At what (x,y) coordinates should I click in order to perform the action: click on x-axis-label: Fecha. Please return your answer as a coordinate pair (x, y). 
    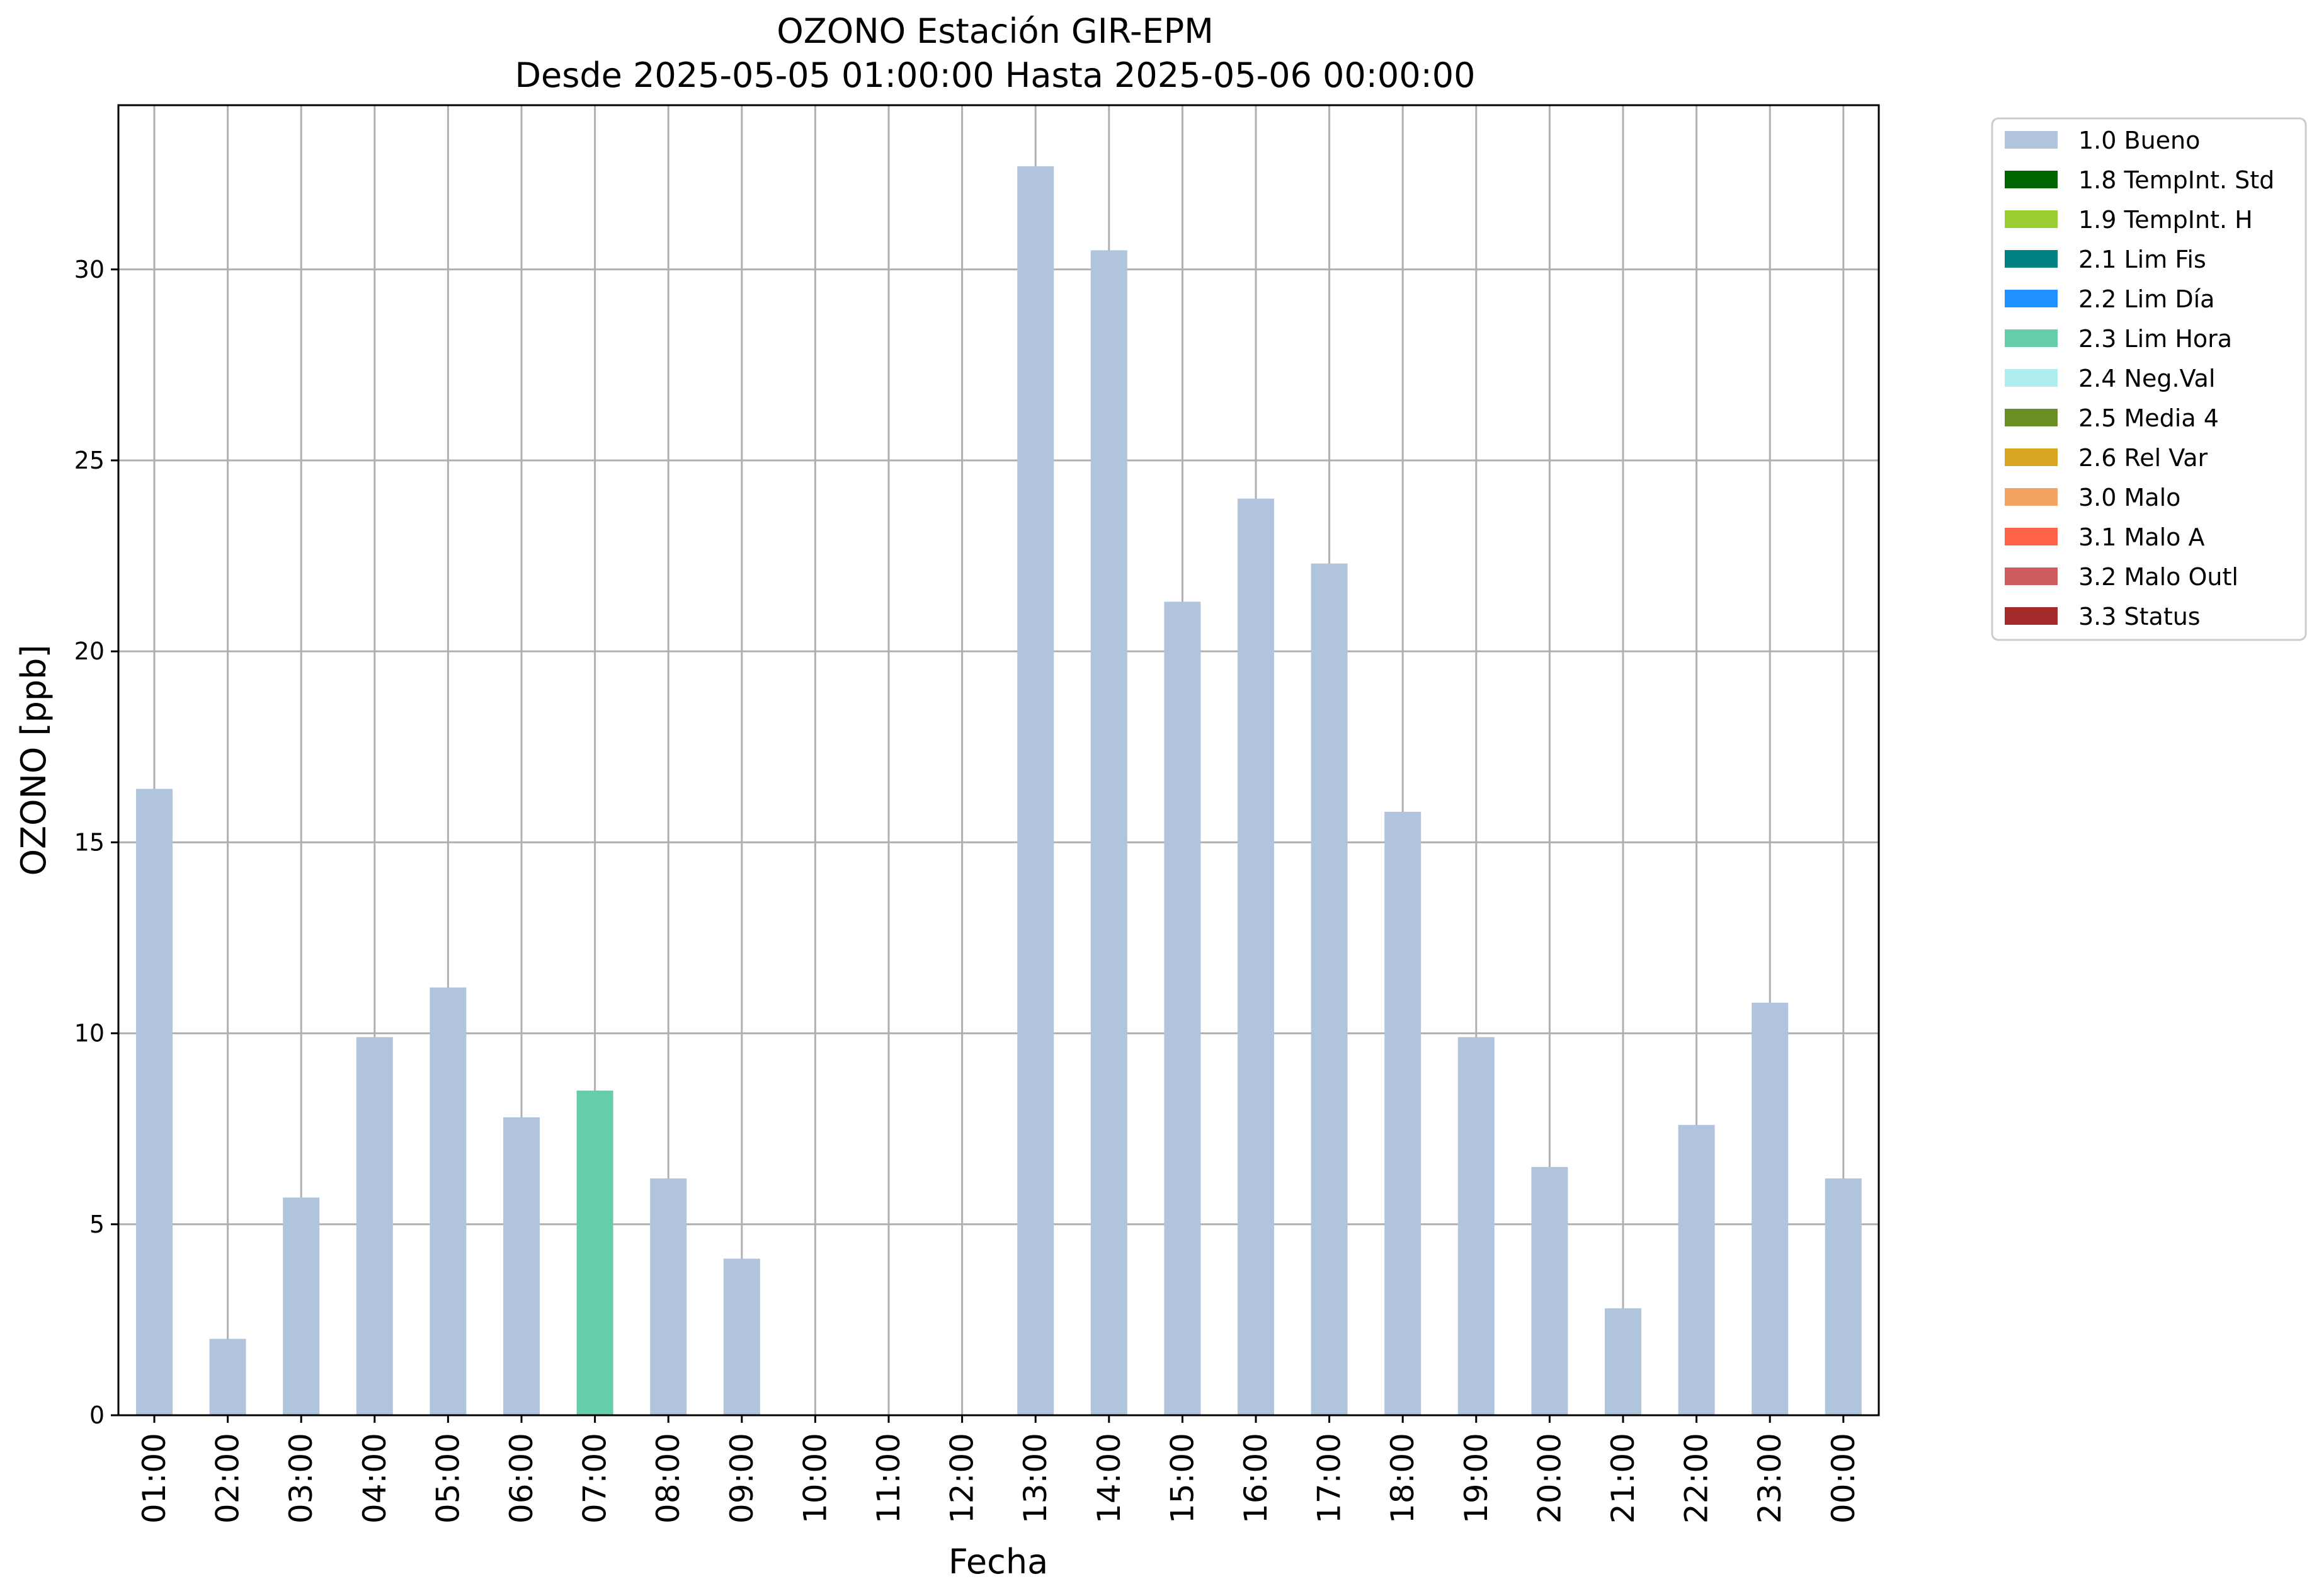
    Looking at the image, I should click on (998, 1562).